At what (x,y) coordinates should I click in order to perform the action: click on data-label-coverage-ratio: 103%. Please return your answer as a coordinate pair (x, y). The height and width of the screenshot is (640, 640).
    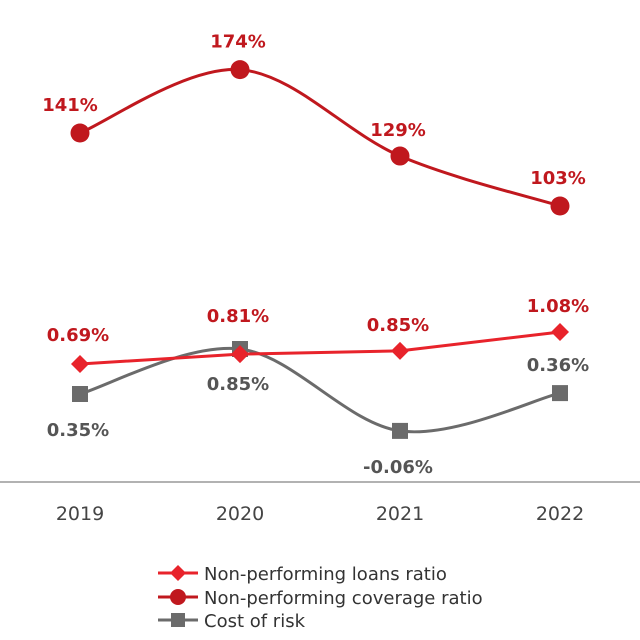
    Looking at the image, I should click on (558, 178).